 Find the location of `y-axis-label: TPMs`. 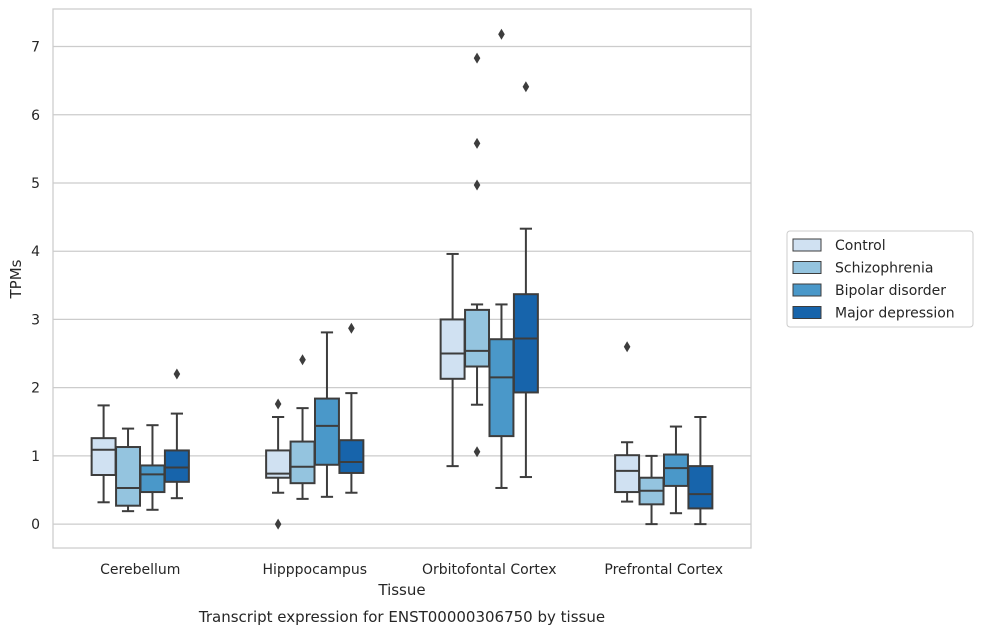

y-axis-label: TPMs is located at coordinates (16, 279).